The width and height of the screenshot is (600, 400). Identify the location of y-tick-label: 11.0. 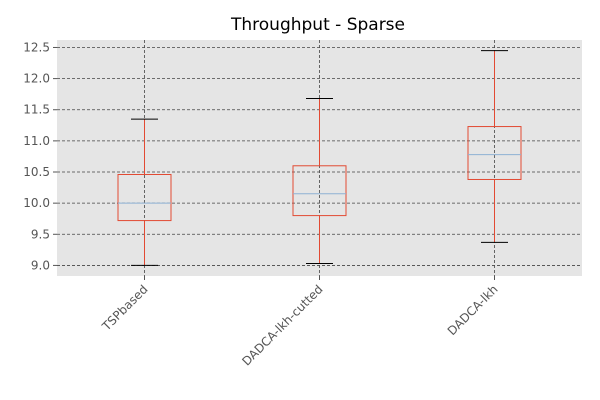
(36, 141).